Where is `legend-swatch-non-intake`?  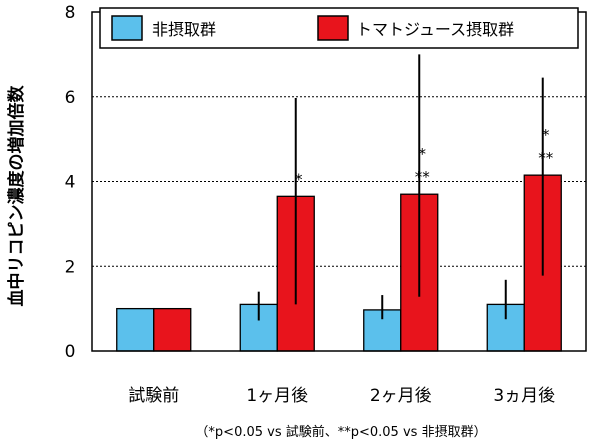
legend-swatch-non-intake is located at coordinates (127, 28).